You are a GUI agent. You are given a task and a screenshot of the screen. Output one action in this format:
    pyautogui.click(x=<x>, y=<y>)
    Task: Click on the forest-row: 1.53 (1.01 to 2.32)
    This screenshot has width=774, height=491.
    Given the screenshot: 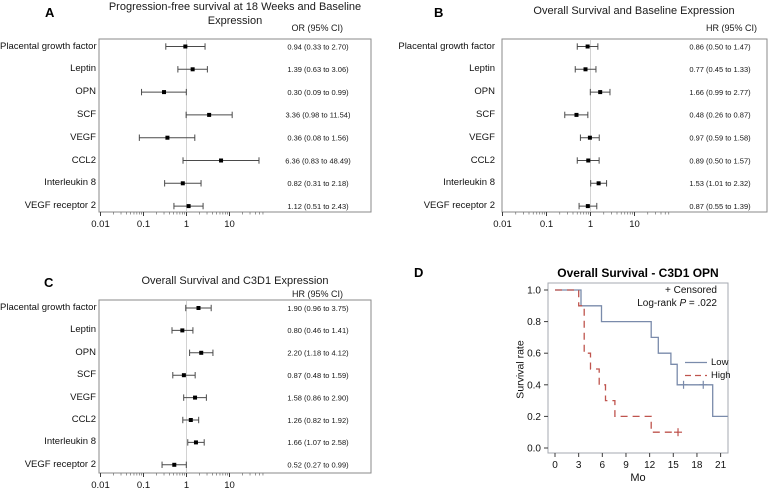 What is the action you would take?
    pyautogui.click(x=670, y=183)
    